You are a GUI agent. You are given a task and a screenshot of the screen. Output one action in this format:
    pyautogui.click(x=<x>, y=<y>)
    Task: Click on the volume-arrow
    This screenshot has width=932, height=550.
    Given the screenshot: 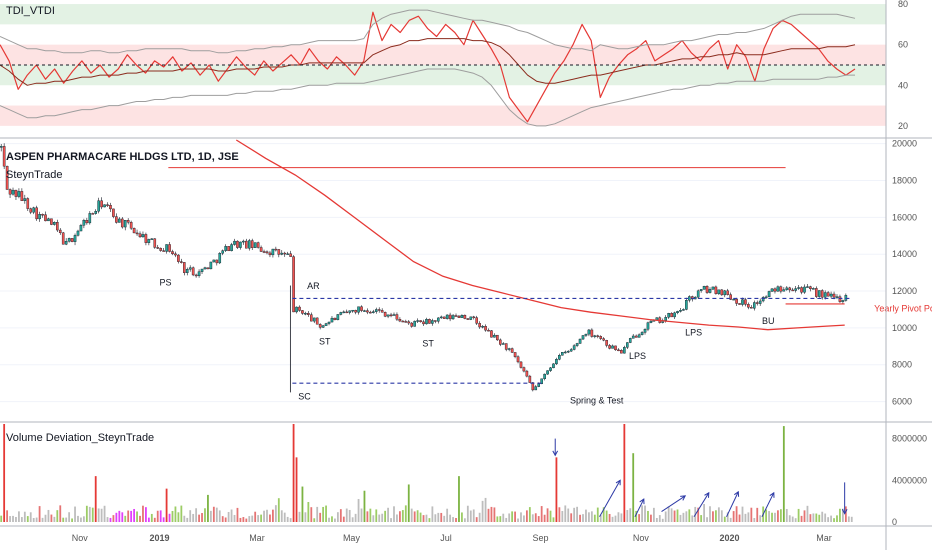 What is the action you would take?
    pyautogui.click(x=639, y=508)
    